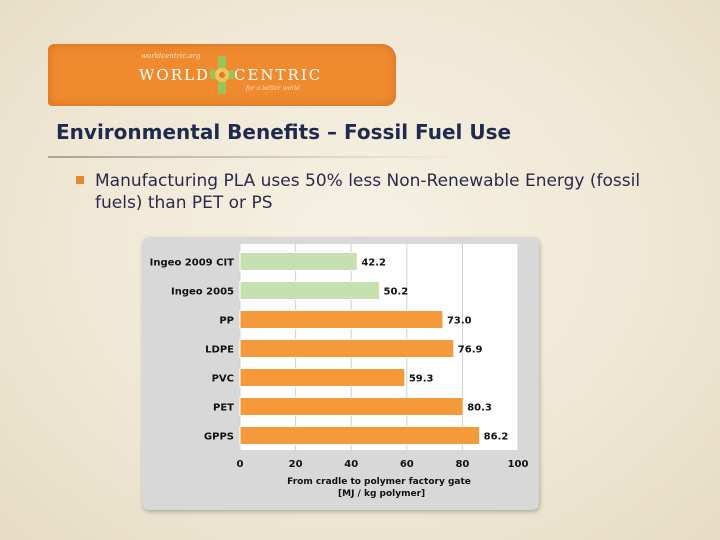 The height and width of the screenshot is (540, 720). I want to click on logo-tagline-bottom: for a better world, so click(273, 88).